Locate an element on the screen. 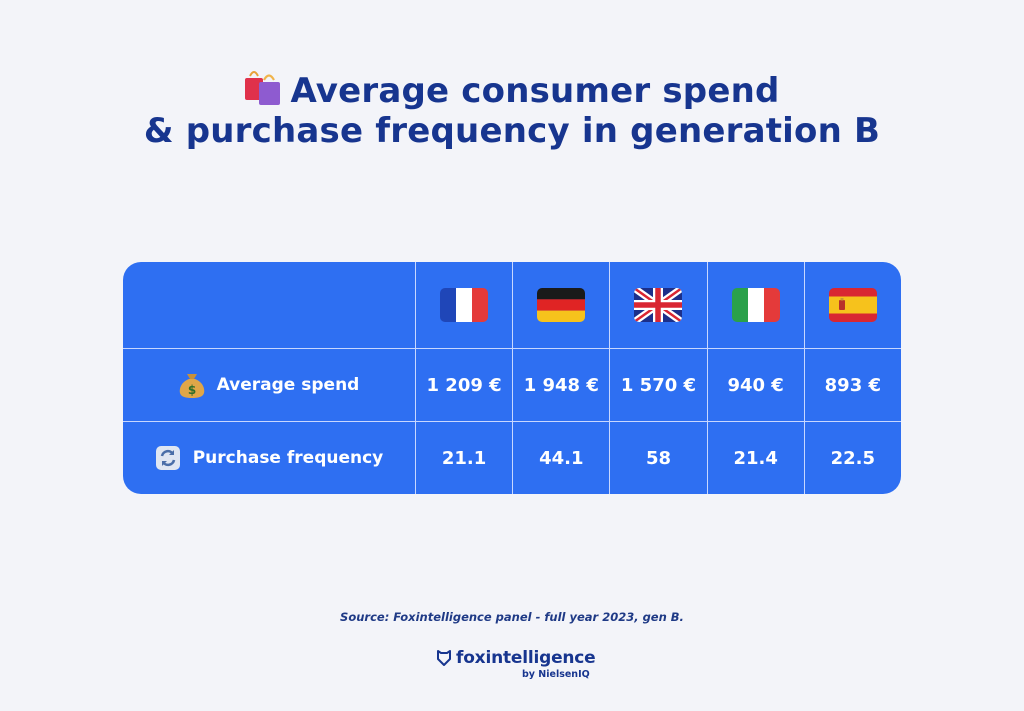 This screenshot has width=1024, height=711. header-cell-italy is located at coordinates (755, 305).